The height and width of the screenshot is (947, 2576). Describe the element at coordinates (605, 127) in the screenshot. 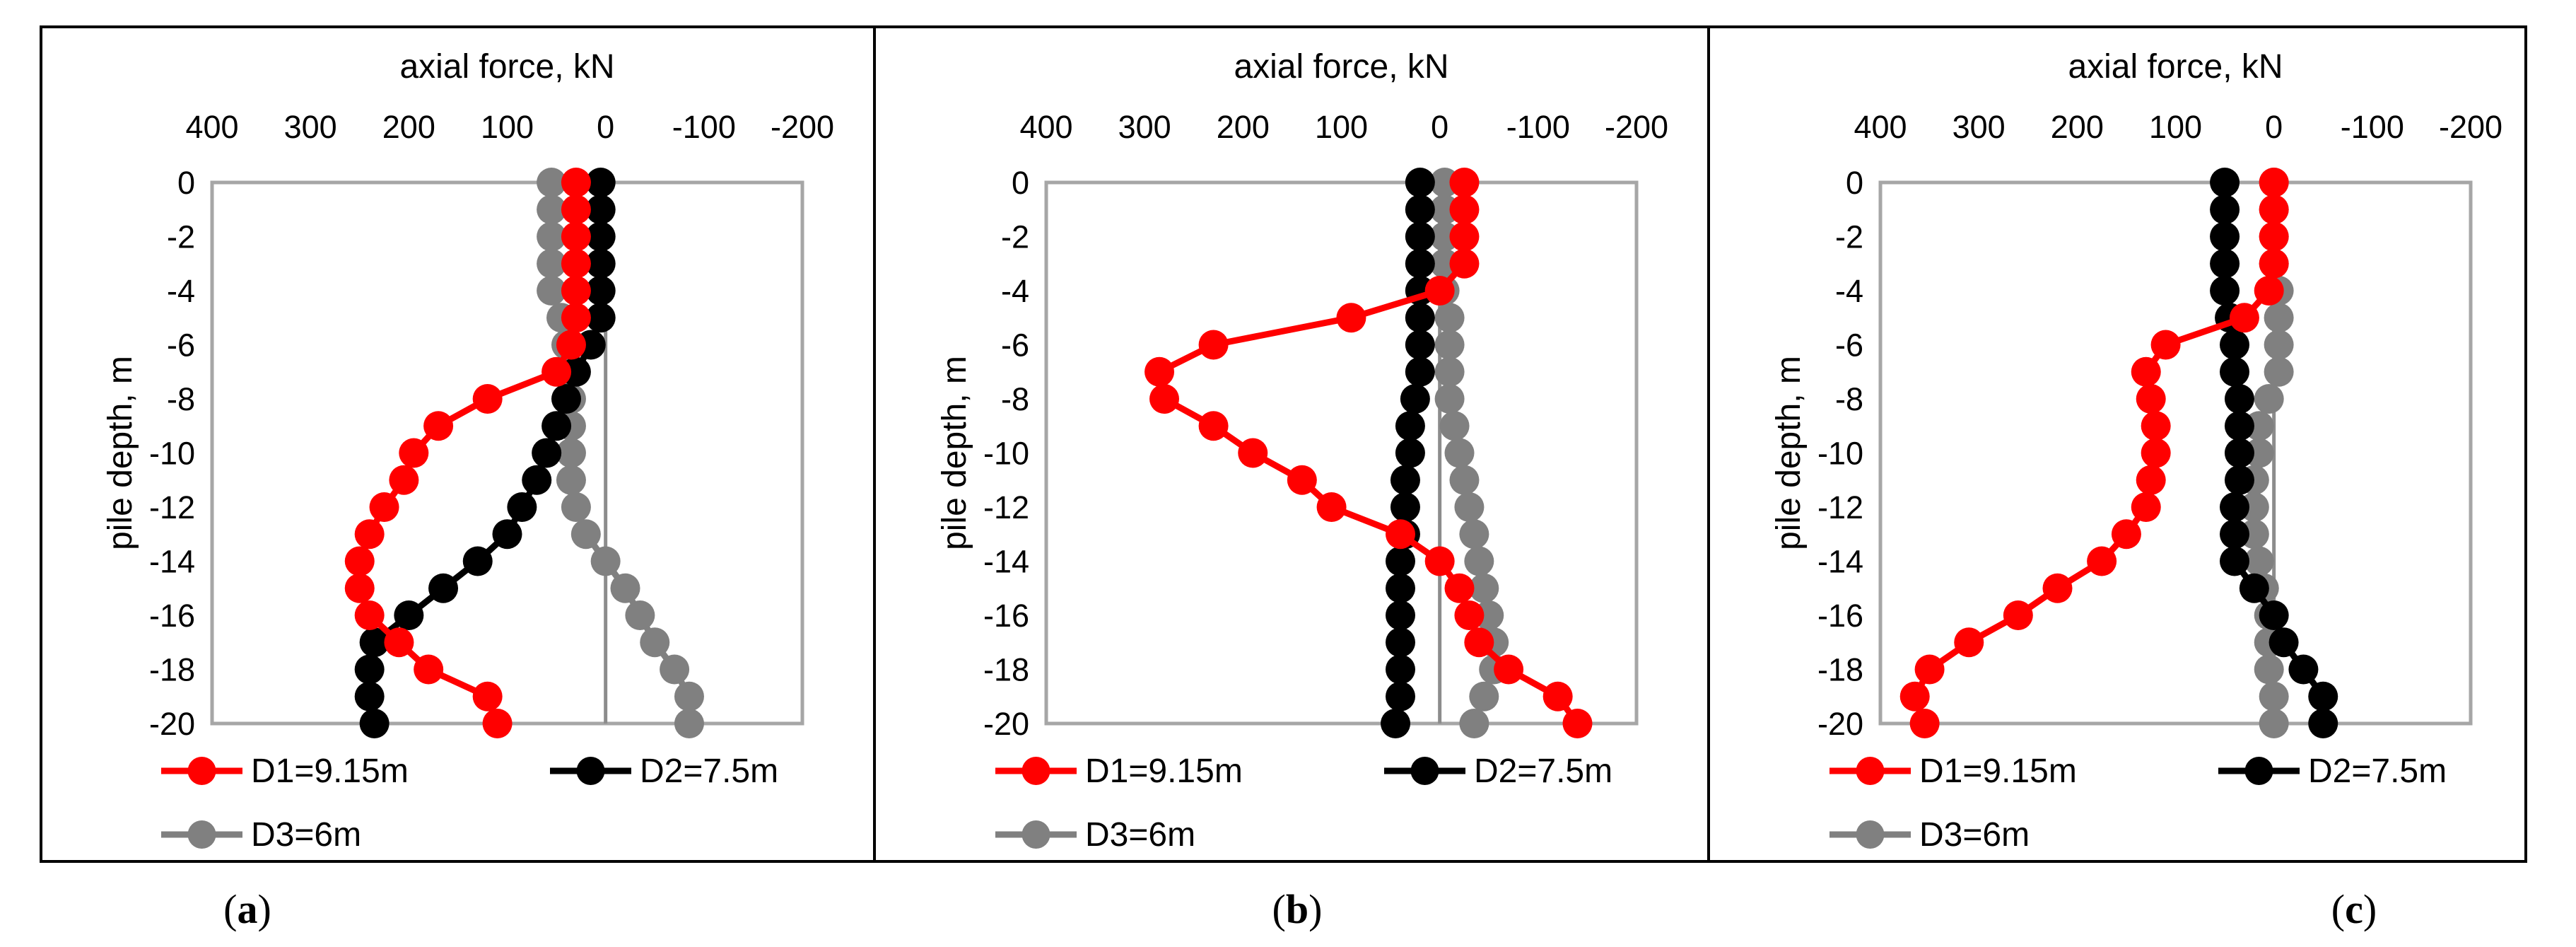

I see `x-tick-label: 0` at that location.